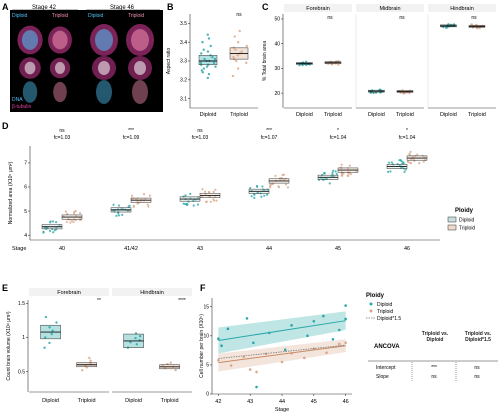 The image size is (500, 418). What do you see at coordinates (25, 212) in the screenshot?
I see `d-y-tick-label: 5` at bounding box center [25, 212].